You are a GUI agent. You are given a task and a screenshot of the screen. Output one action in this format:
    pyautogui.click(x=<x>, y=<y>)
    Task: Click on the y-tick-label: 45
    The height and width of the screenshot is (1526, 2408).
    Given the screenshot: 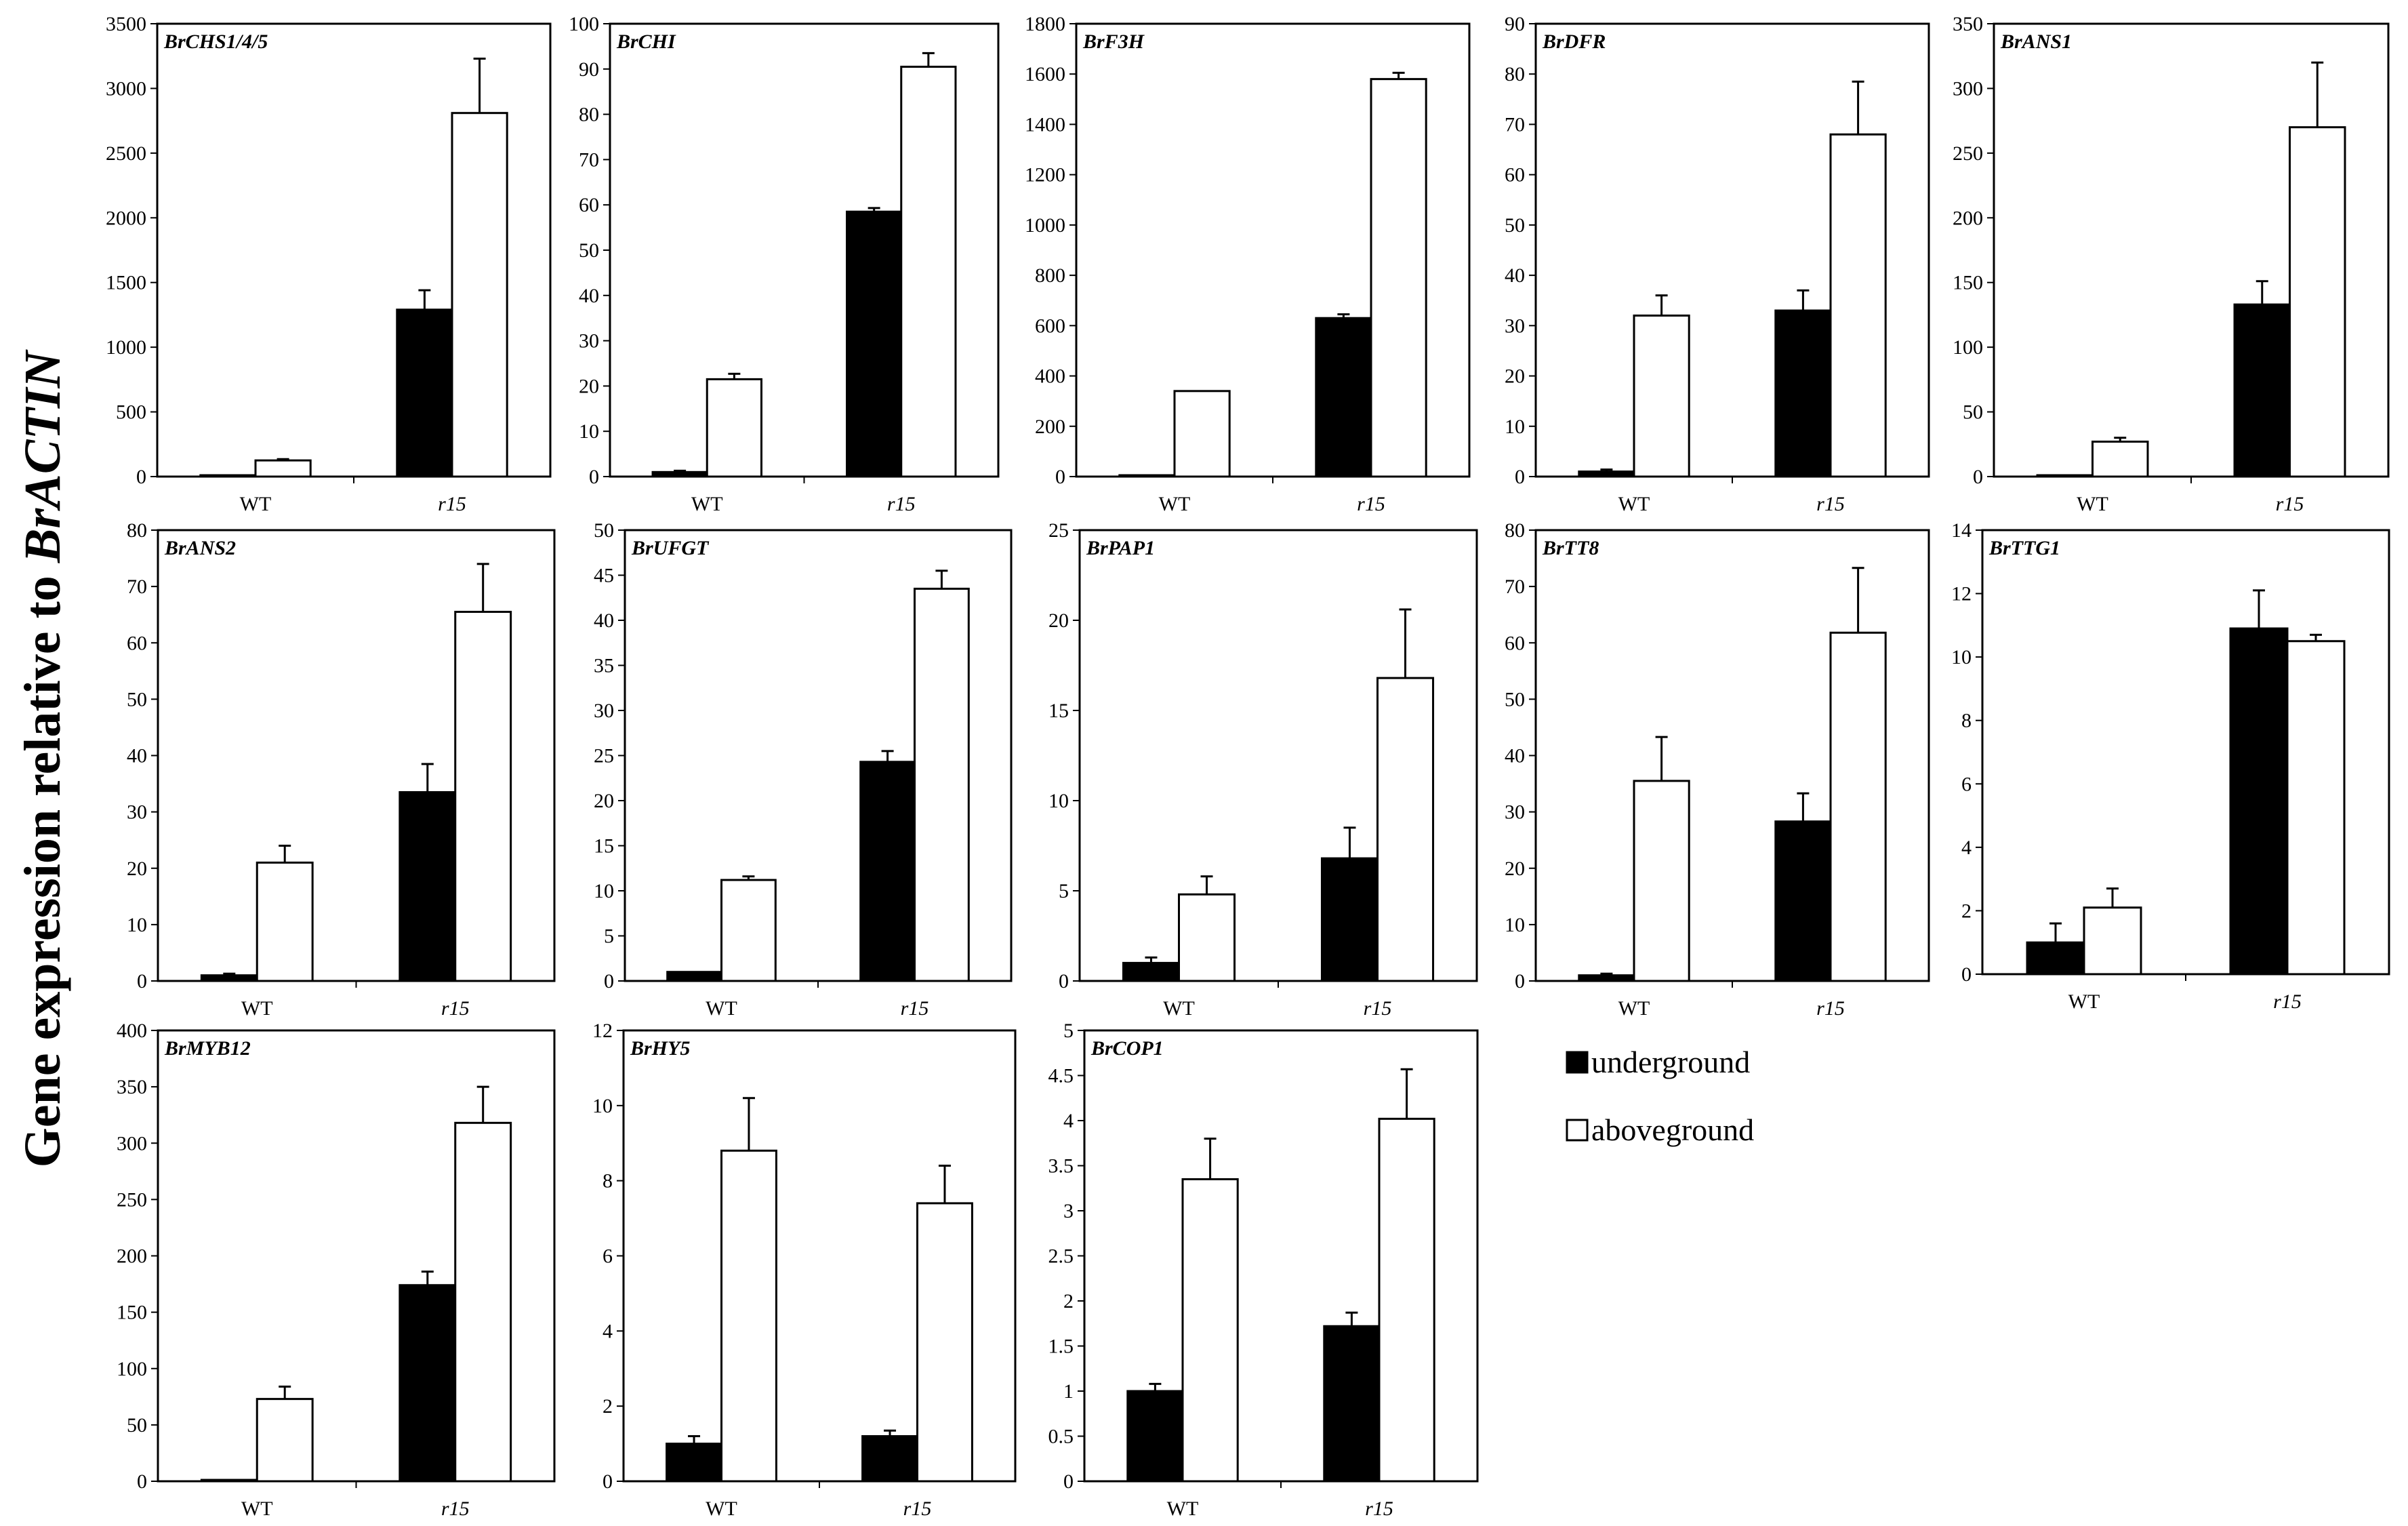 What is the action you would take?
    pyautogui.click(x=604, y=576)
    